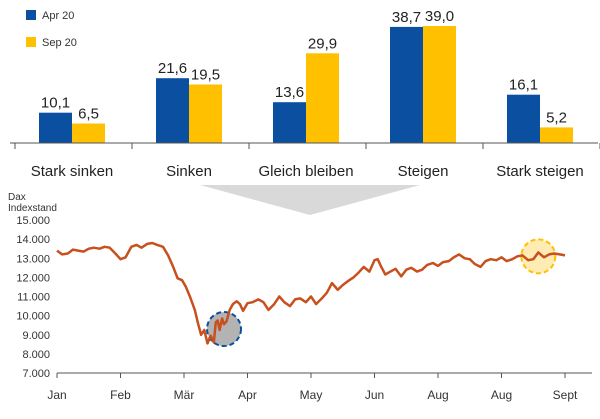 This screenshot has height=419, width=600. What do you see at coordinates (523, 85) in the screenshot?
I see `bar-value-label-4-0: 16,1` at bounding box center [523, 85].